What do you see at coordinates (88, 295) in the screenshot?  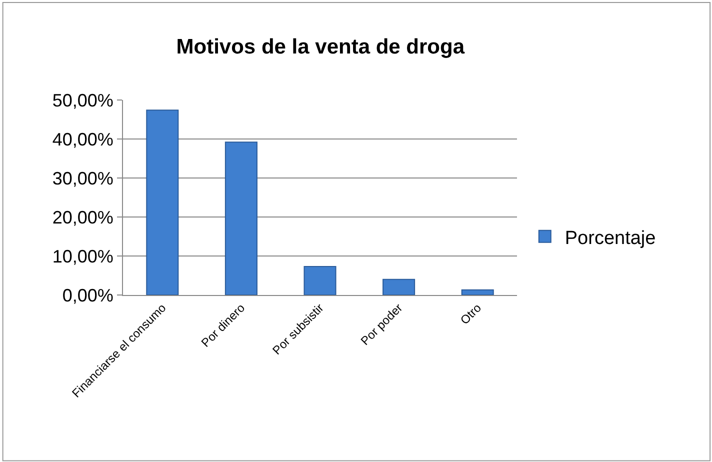 I see `y-tick-label: 0,00%` at bounding box center [88, 295].